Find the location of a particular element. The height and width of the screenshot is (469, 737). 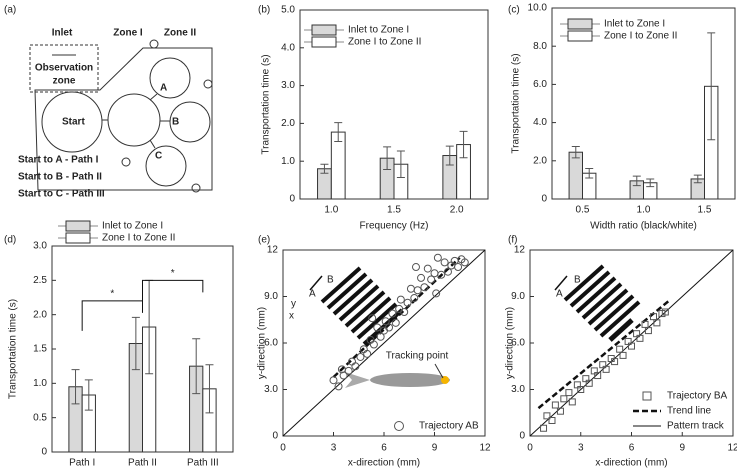

y-tick-label: 9.0 is located at coordinates (518, 296).